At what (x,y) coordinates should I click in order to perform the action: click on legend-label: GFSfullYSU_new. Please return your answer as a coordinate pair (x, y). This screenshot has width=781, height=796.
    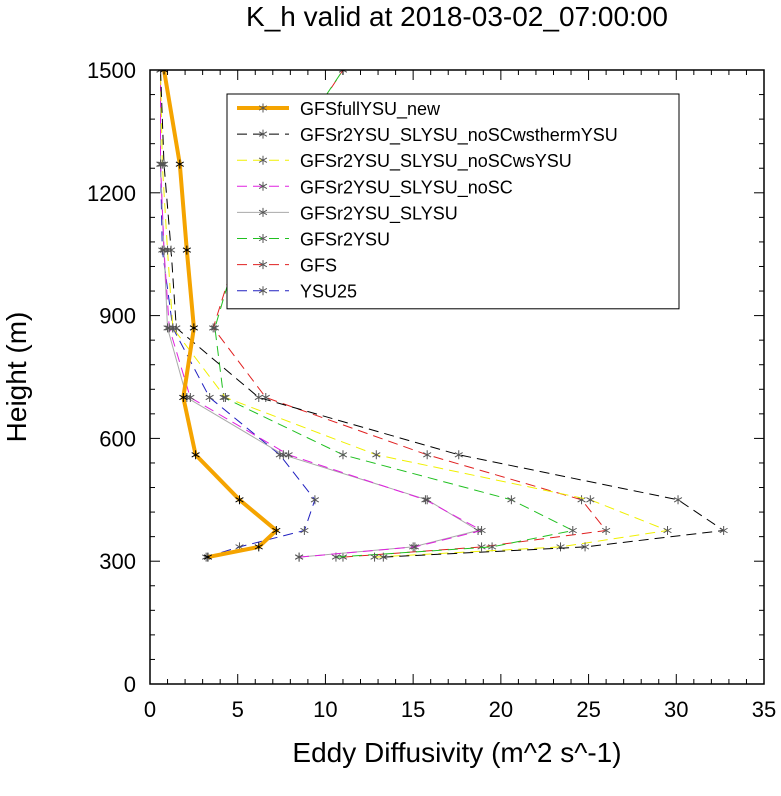
    Looking at the image, I should click on (370, 109).